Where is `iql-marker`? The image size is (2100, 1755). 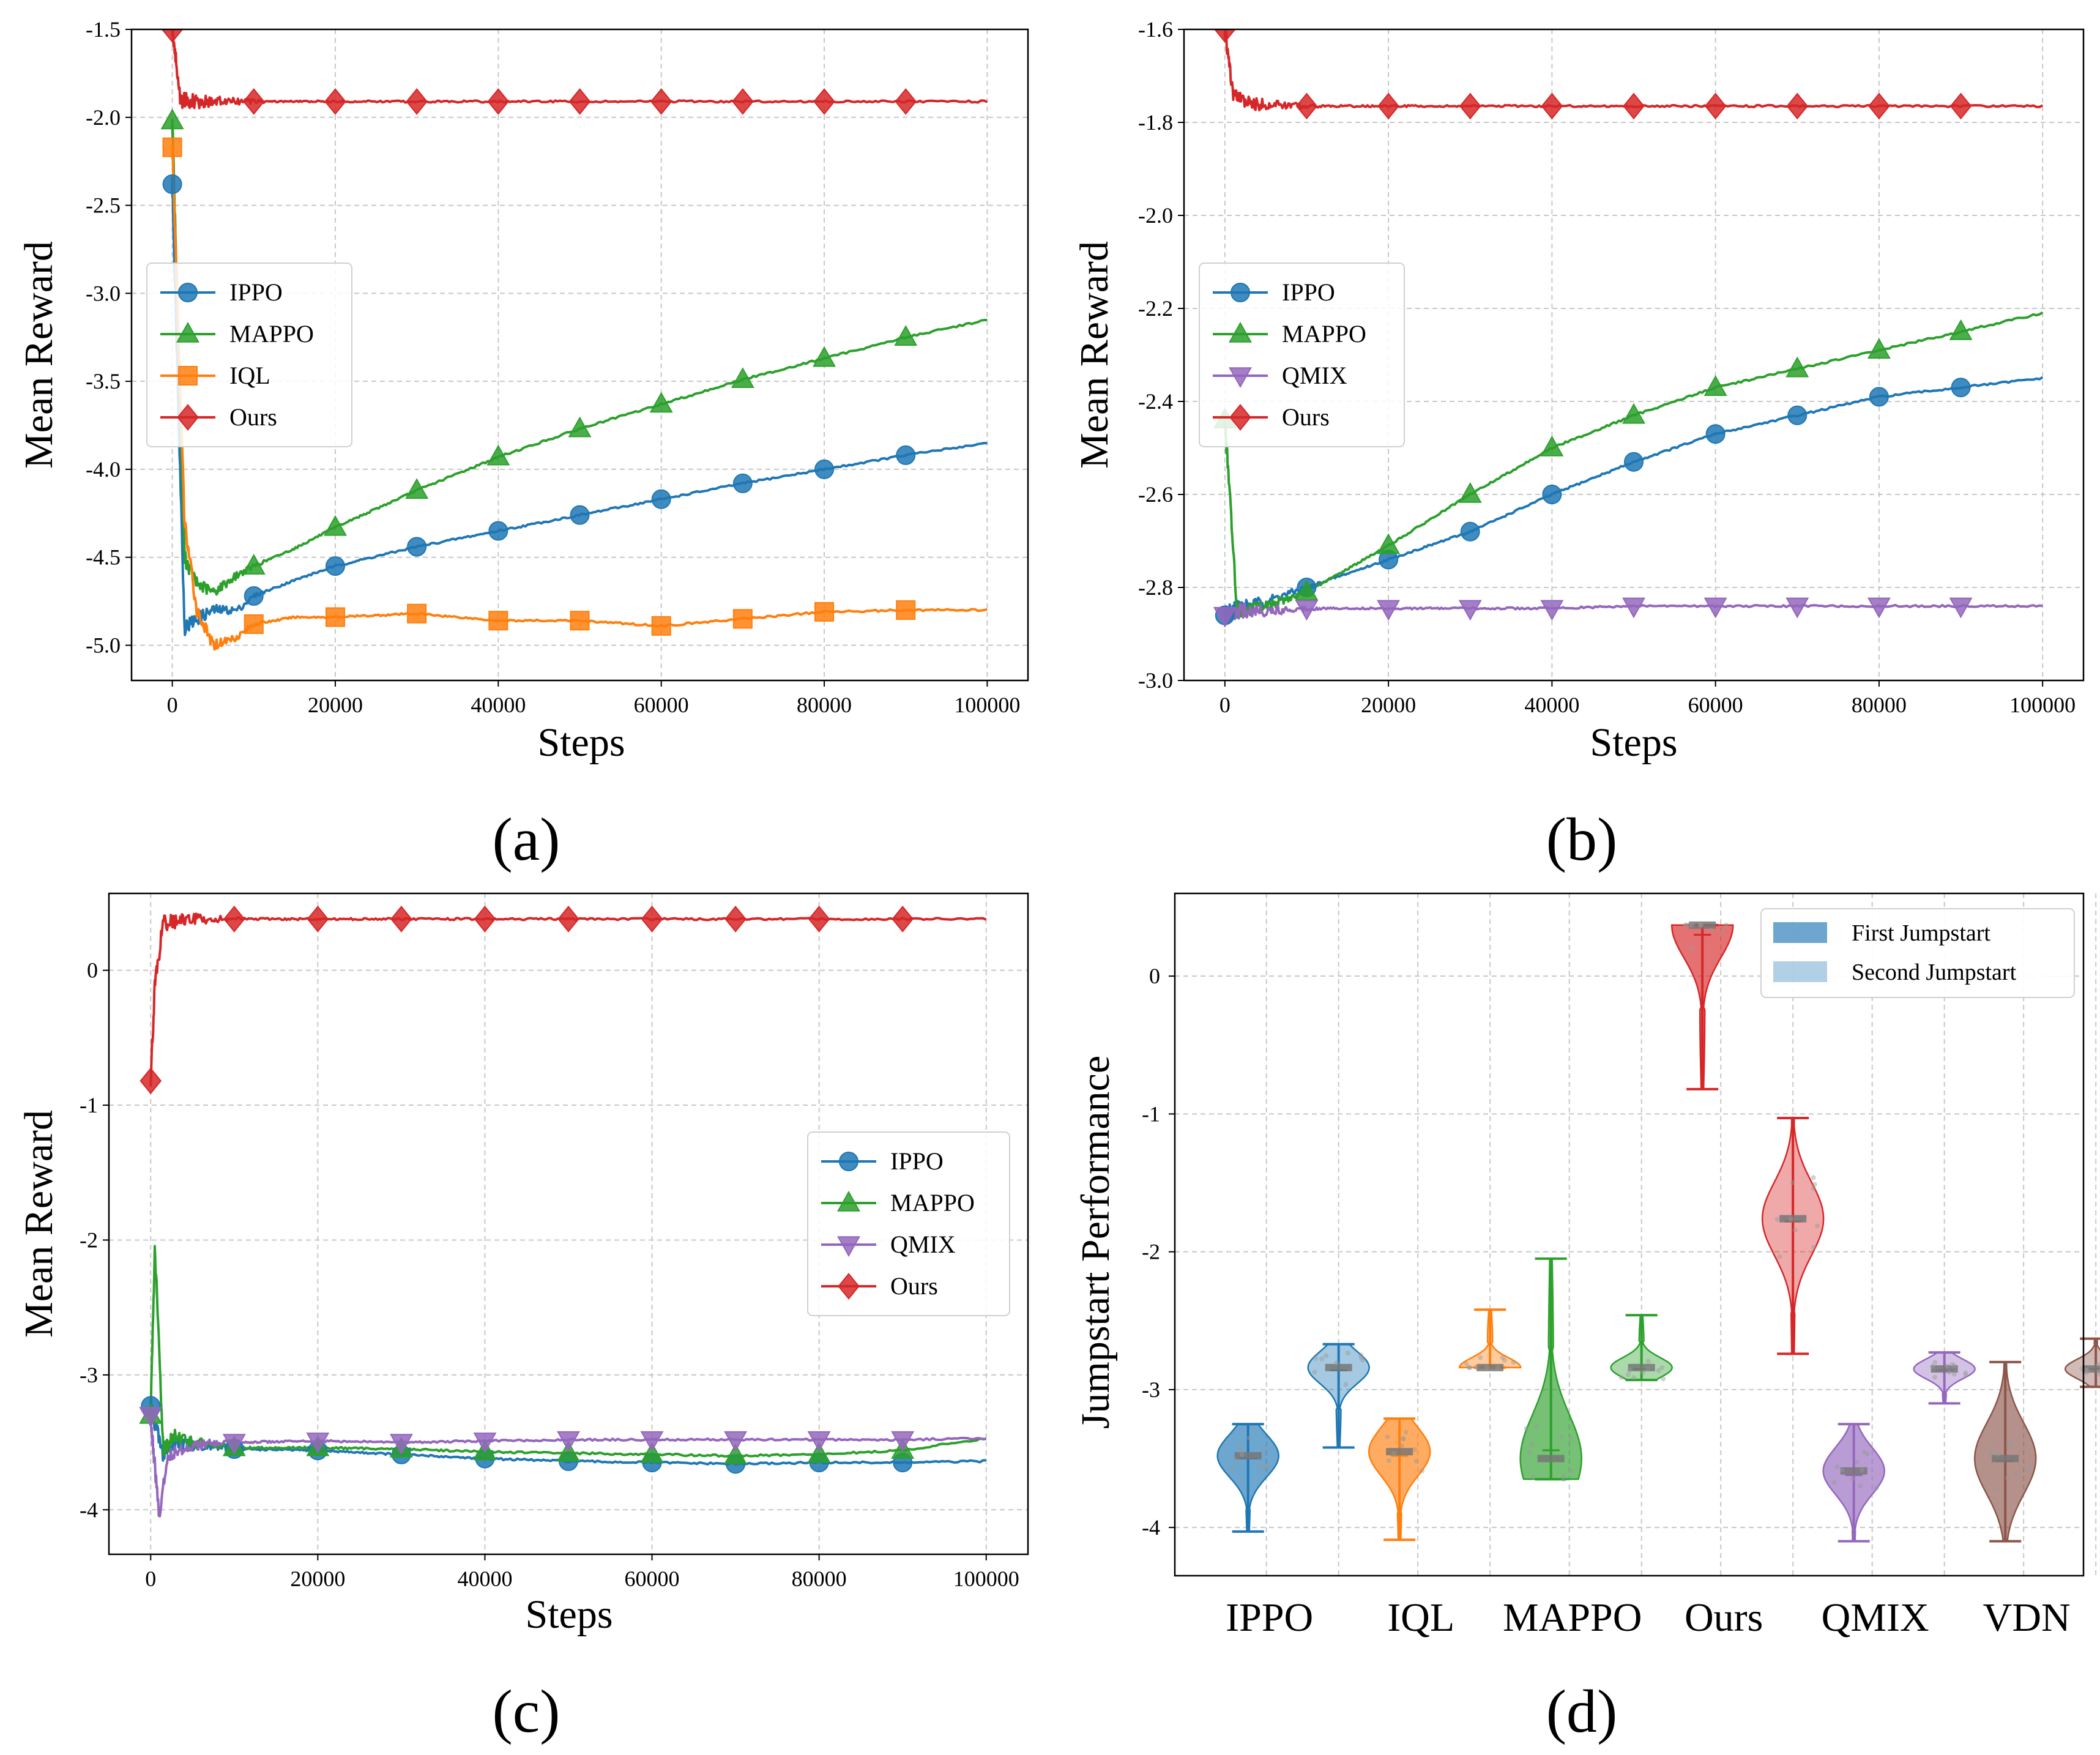
iql-marker is located at coordinates (661, 626).